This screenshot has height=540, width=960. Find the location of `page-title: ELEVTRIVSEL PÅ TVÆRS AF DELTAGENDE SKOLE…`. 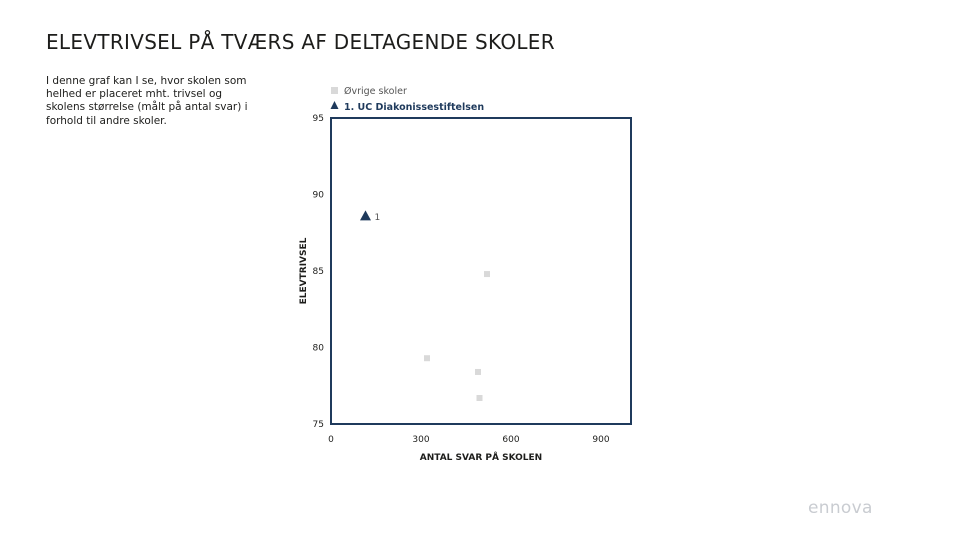

page-title: ELEVTRIVSEL PÅ TVÆRS AF DELTAGENDE SKOLE… is located at coordinates (300, 42).